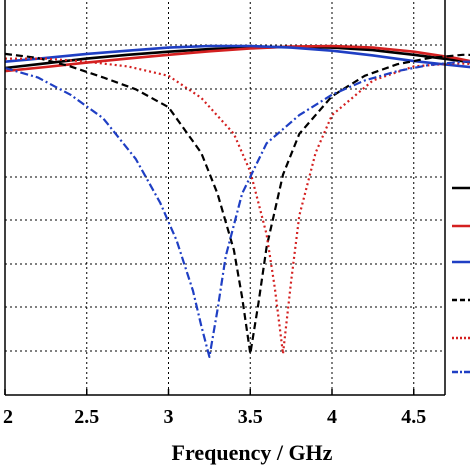  I want to click on legend, so click(458, 275).